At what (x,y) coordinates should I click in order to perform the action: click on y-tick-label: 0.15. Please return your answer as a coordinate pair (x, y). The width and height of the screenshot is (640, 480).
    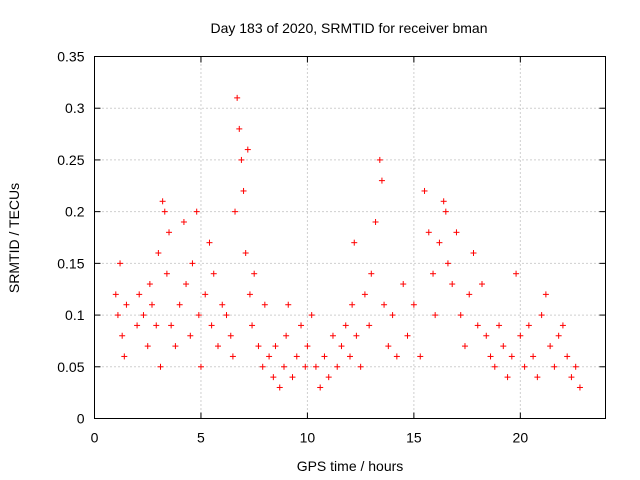
    Looking at the image, I should click on (70, 263).